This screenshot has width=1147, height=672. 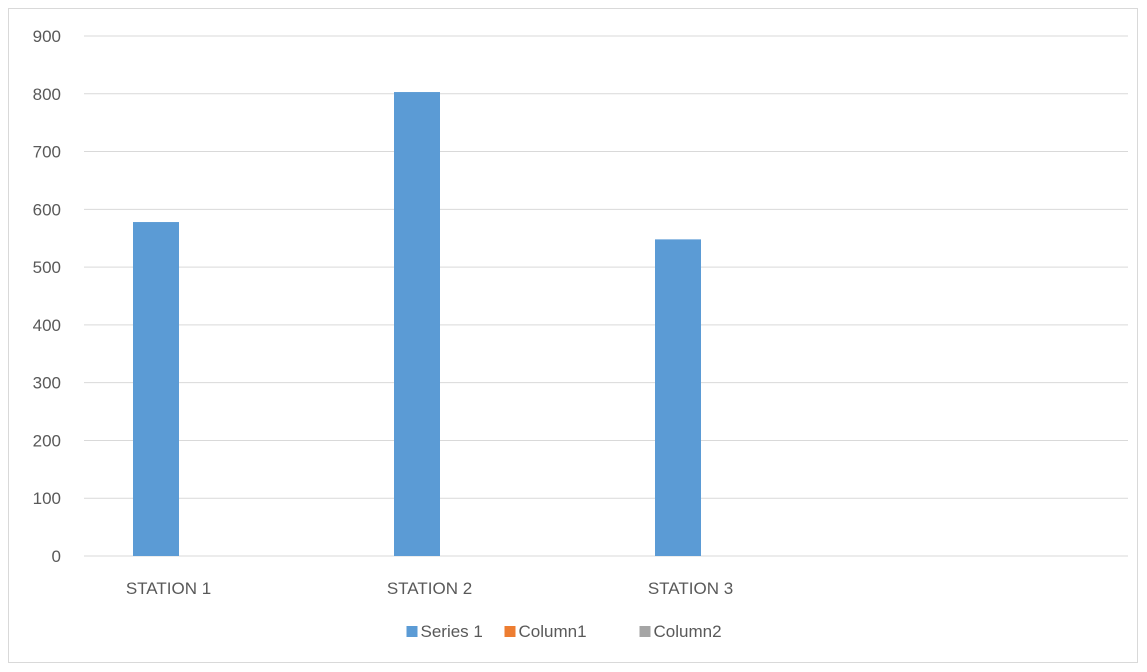 I want to click on legend-item: Column2, so click(x=680, y=631).